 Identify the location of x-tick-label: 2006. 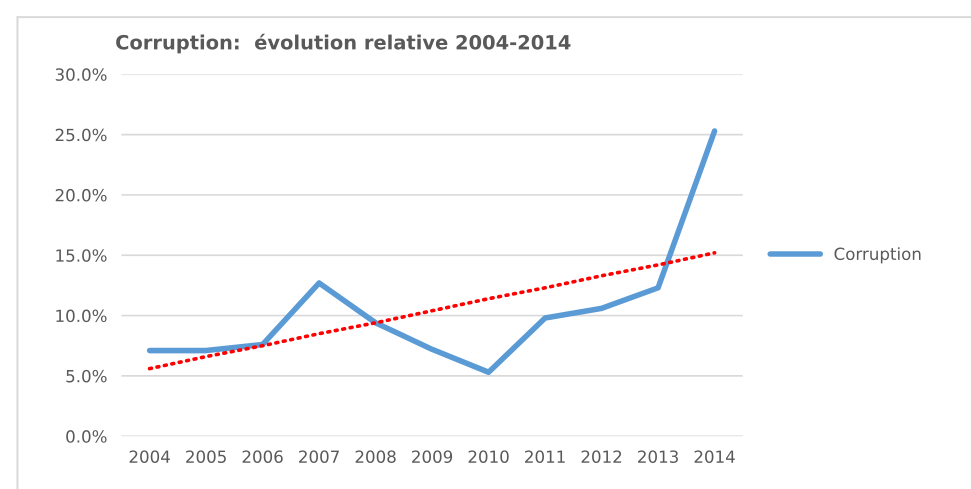
(262, 456).